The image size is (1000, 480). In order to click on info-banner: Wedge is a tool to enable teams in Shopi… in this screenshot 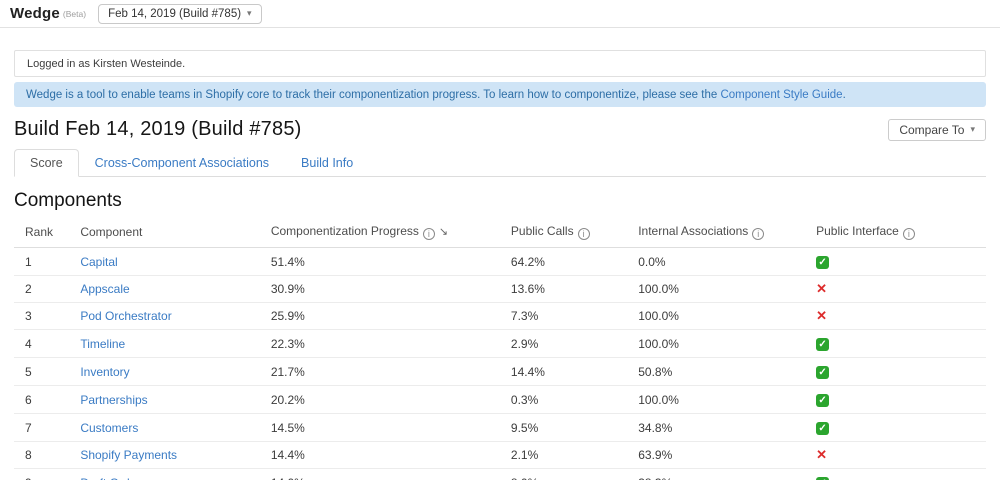, I will do `click(500, 94)`.